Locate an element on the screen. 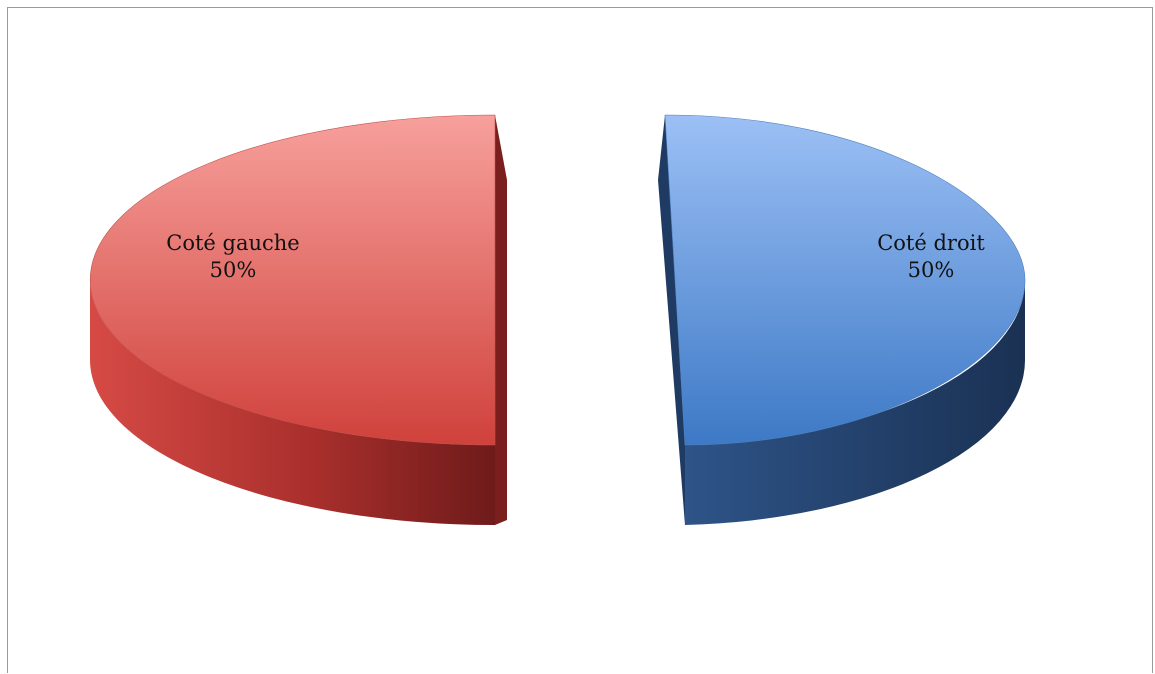  slice-name-left: Coté gauche is located at coordinates (233, 243).